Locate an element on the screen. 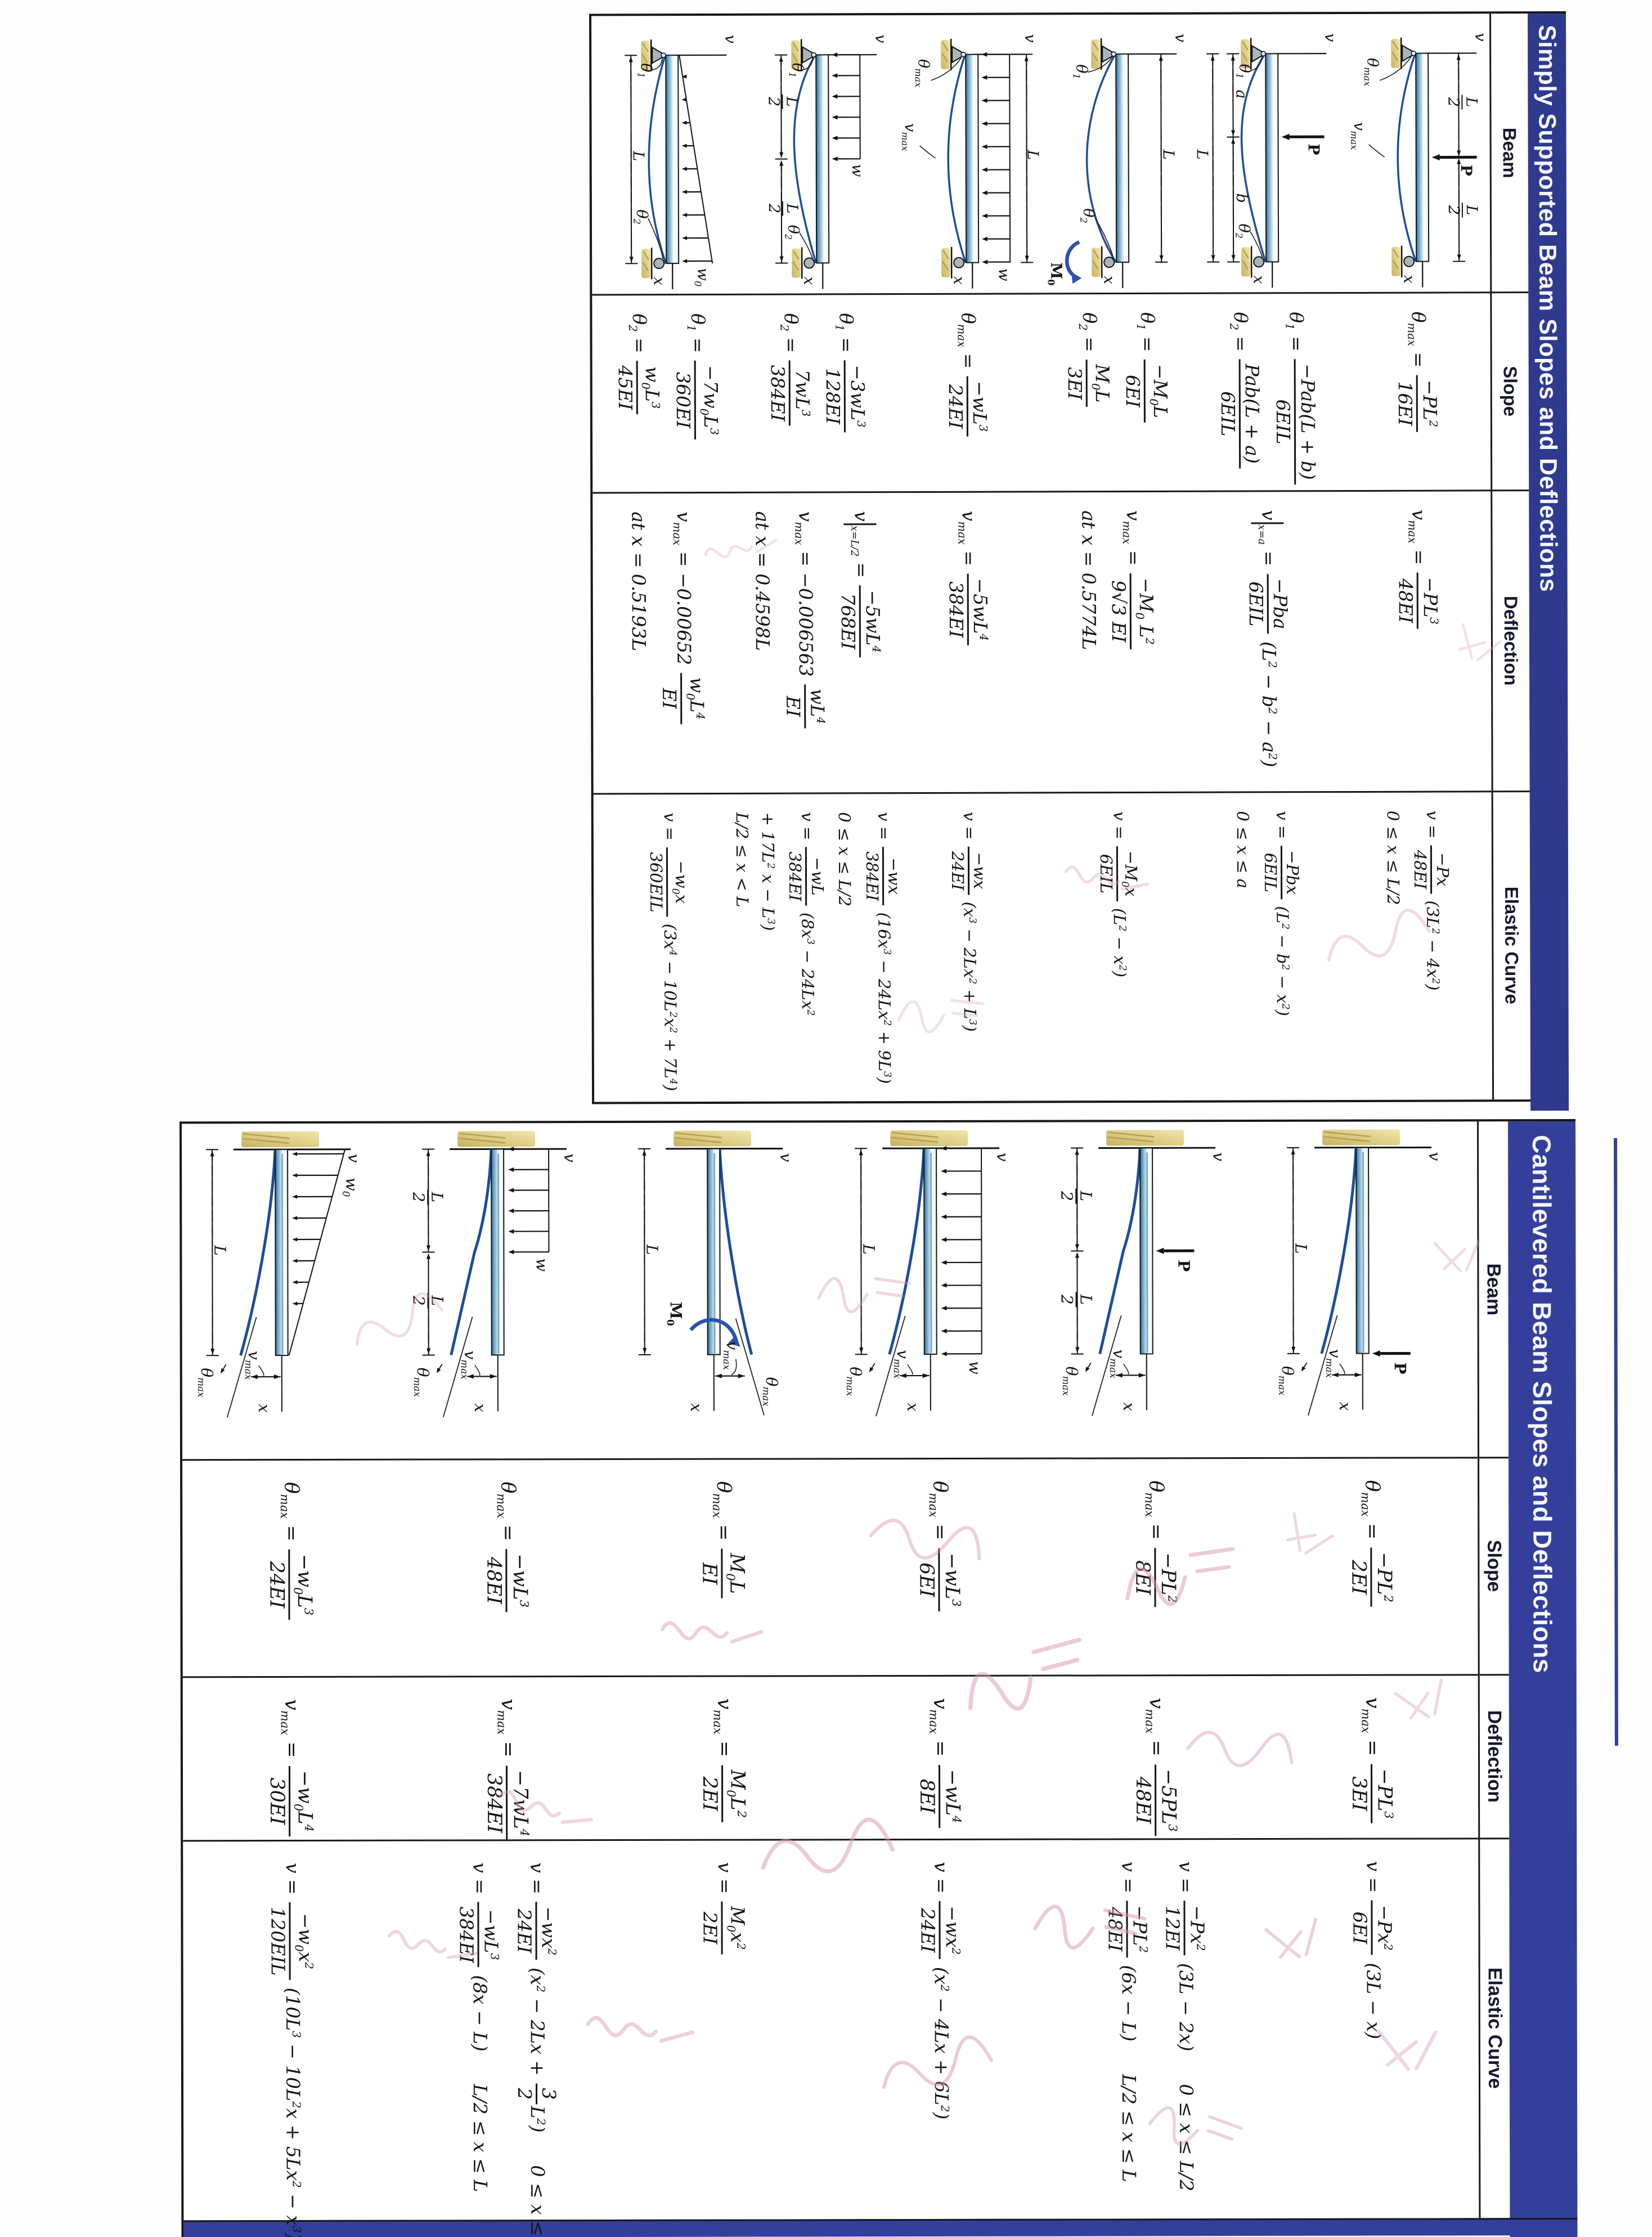 This screenshot has height=2237, width=1652. formula-line: θmax = −wL3 6EI is located at coordinates (939, 1547).